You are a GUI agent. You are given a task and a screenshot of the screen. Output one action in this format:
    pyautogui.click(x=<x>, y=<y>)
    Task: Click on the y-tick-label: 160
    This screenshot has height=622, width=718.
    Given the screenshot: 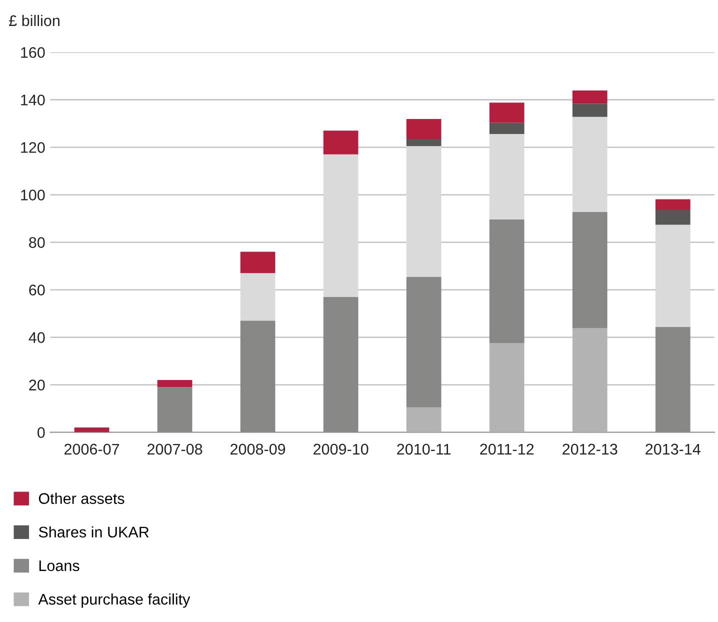 What is the action you would take?
    pyautogui.click(x=33, y=52)
    